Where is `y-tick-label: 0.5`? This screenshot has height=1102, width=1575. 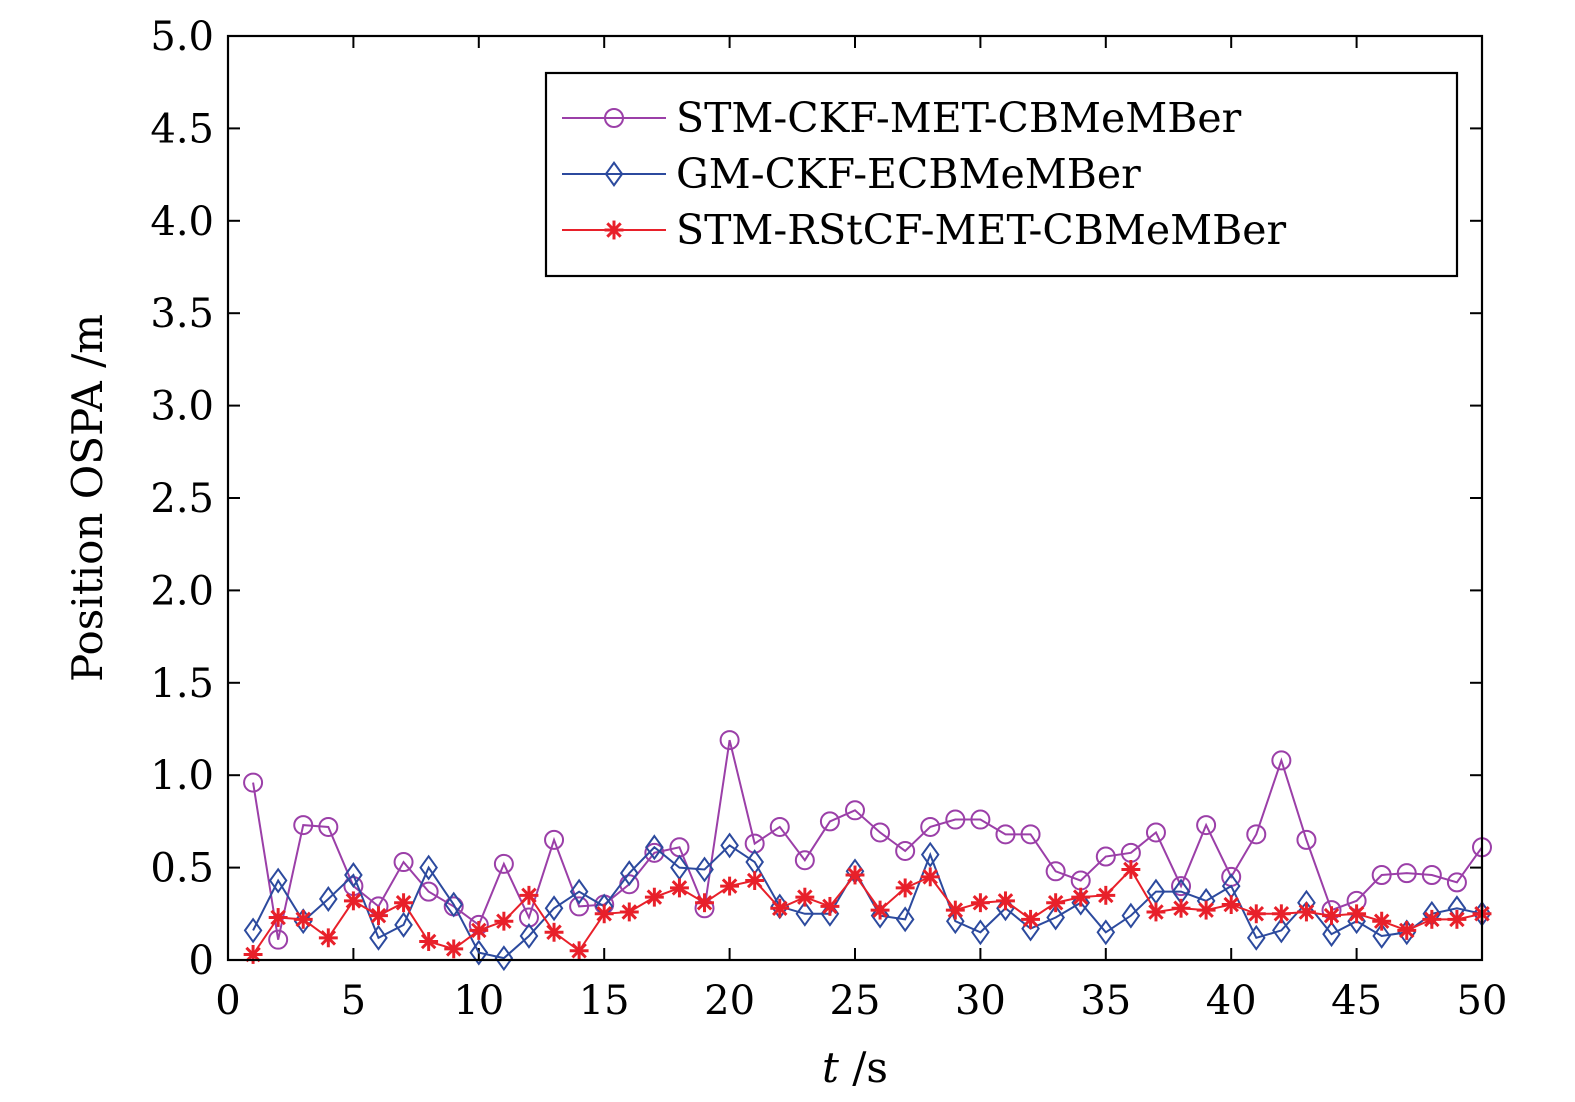 y-tick-label: 0.5 is located at coordinates (182, 869).